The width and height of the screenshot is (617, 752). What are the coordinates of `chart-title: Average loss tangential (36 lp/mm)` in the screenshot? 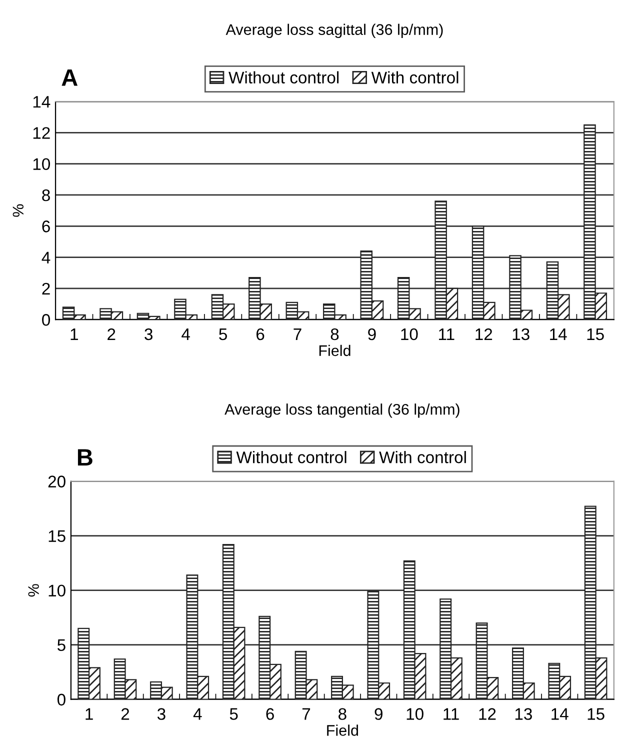 It's located at (342, 411).